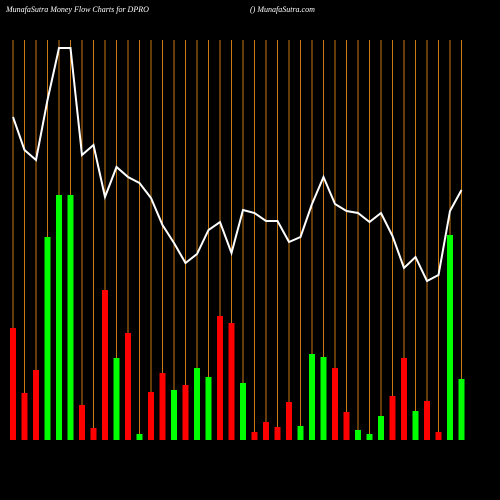 This screenshot has width=500, height=500. I want to click on chart-subtitle: () MunafaSutra.com, so click(282, 9).